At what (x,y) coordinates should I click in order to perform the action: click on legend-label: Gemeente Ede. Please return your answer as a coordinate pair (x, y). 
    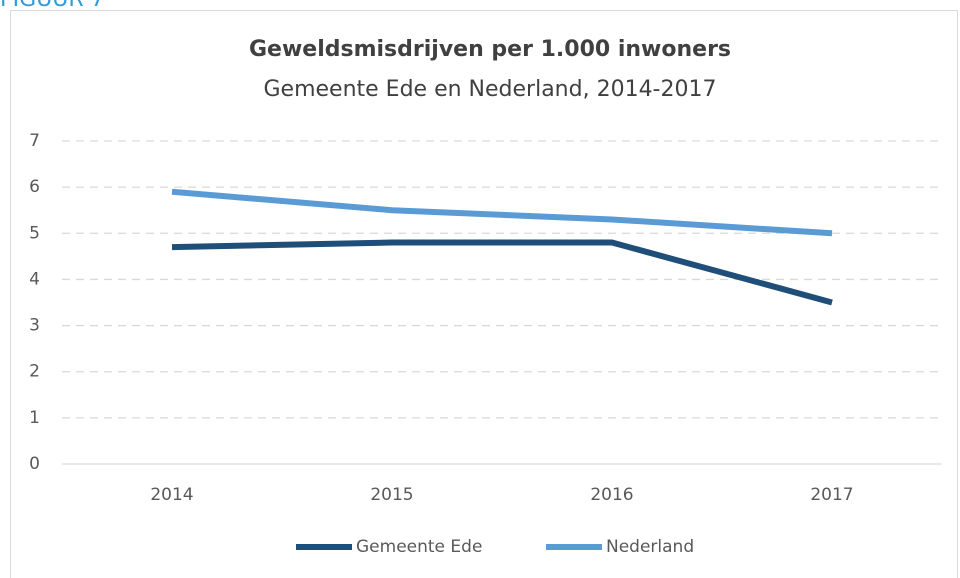
    Looking at the image, I should click on (419, 547).